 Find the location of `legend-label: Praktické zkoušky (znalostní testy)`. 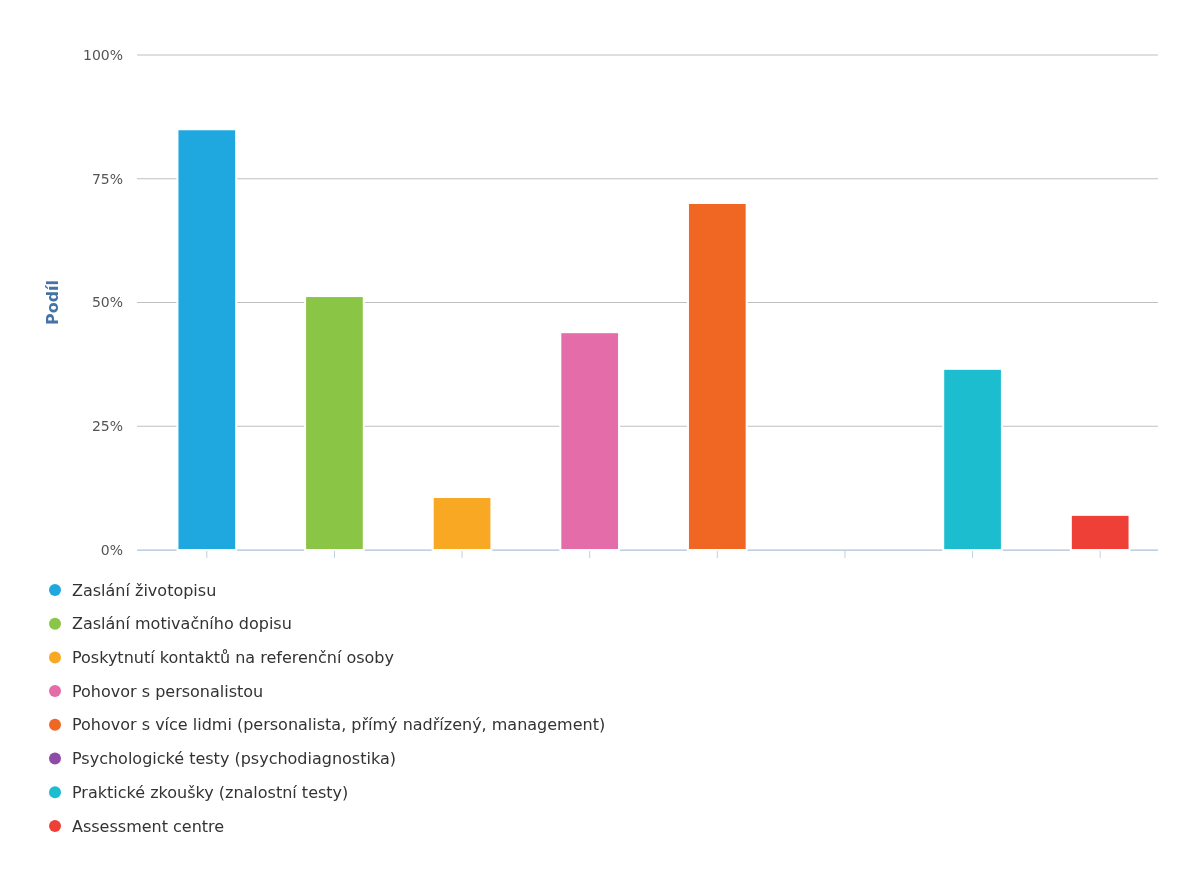

legend-label: Praktické zkoušky (znalostní testy) is located at coordinates (210, 792).